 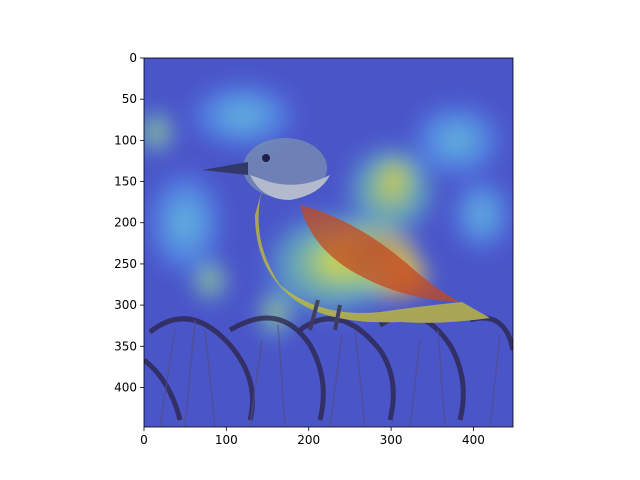 What do you see at coordinates (125, 264) in the screenshot?
I see `y-tick-label: 250` at bounding box center [125, 264].